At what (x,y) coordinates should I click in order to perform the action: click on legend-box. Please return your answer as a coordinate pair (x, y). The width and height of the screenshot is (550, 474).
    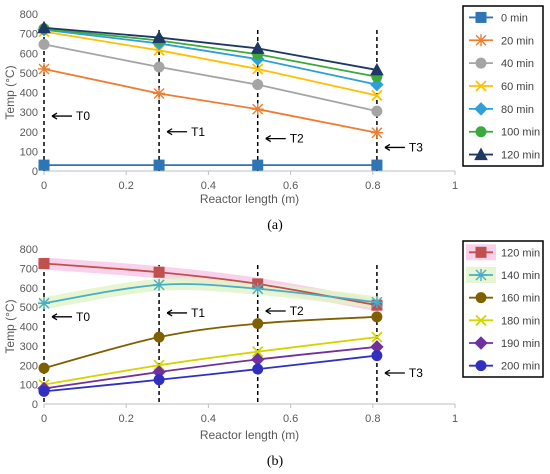
    Looking at the image, I should click on (503, 309).